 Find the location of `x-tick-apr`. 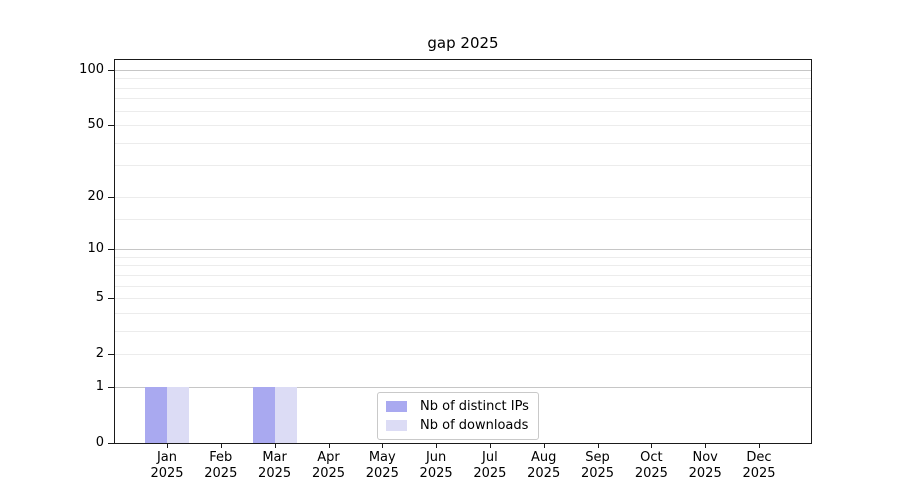

x-tick-apr is located at coordinates (329, 445).